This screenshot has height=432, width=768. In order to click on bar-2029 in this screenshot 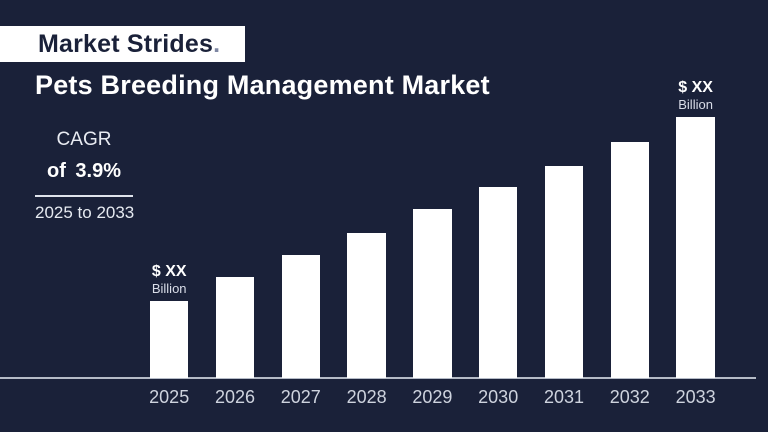, I will do `click(432, 293)`.